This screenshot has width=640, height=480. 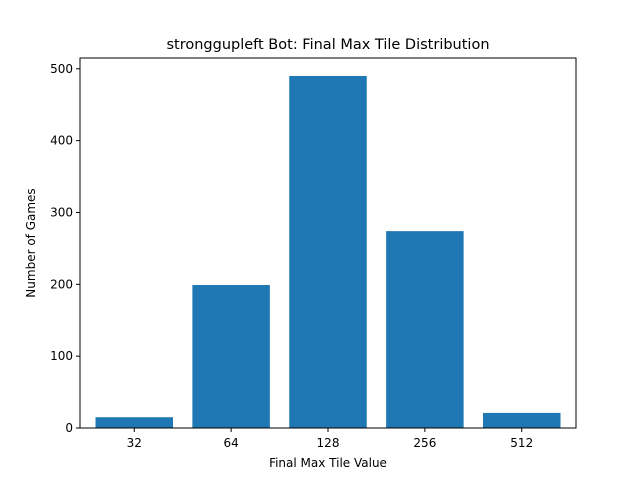 What do you see at coordinates (61, 212) in the screenshot?
I see `y-tick-label: 300` at bounding box center [61, 212].